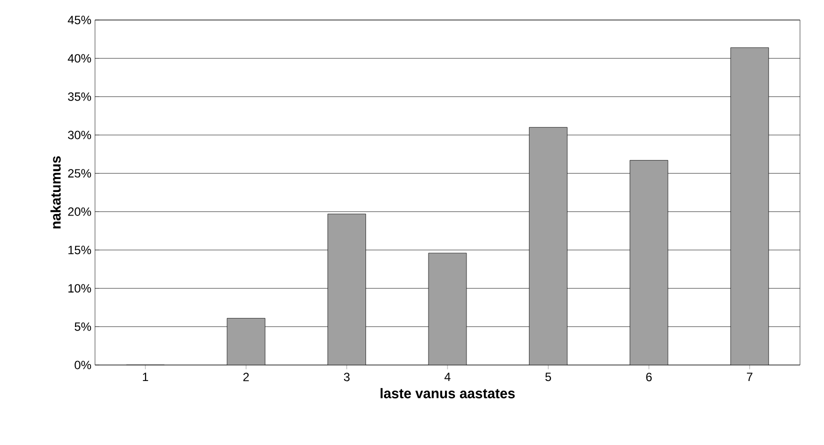 The height and width of the screenshot is (445, 824). Describe the element at coordinates (80, 173) in the screenshot. I see `y-tick-label: 25%` at that location.